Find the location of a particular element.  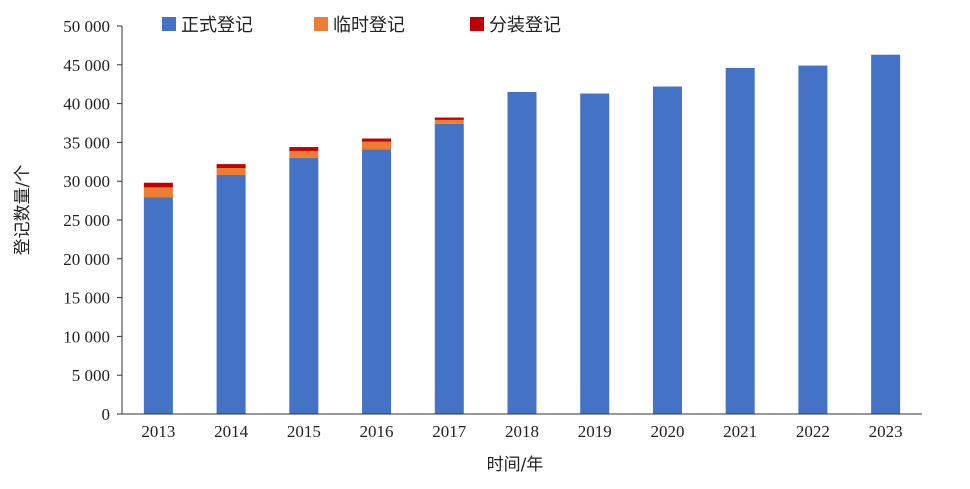

x-tick-label: 2018 is located at coordinates (522, 431).